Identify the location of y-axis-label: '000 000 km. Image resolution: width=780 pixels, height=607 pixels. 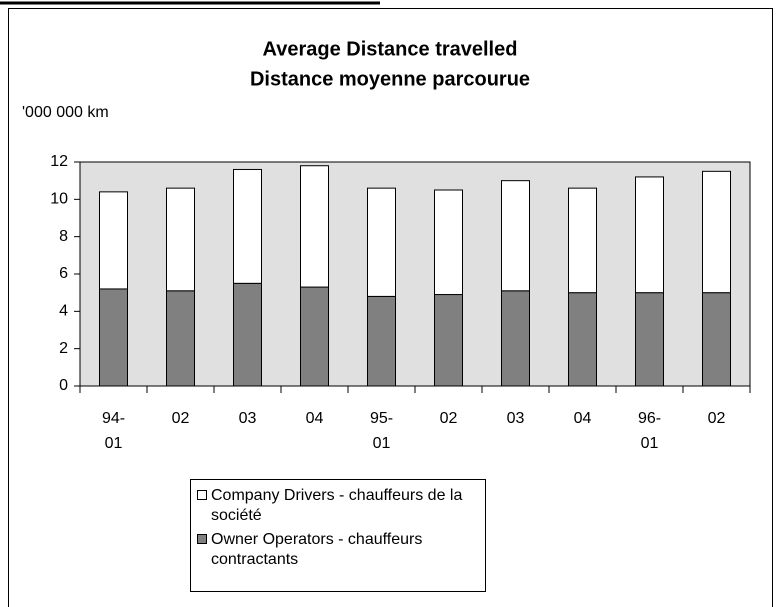
(65, 112).